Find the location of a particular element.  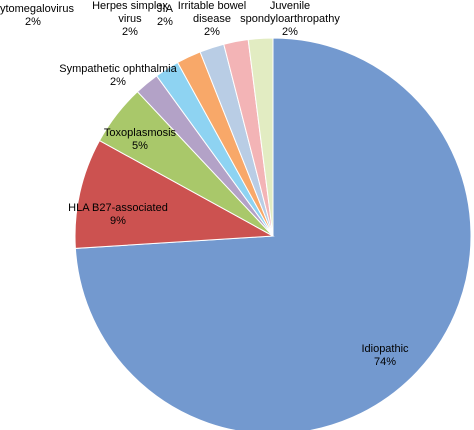

category-label: HLA B27-associated is located at coordinates (118, 208).